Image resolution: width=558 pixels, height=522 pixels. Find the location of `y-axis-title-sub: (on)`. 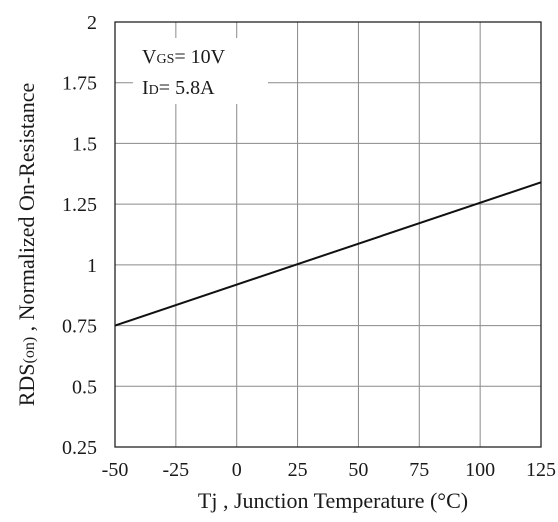

y-axis-title-sub: (on) is located at coordinates (29, 350).